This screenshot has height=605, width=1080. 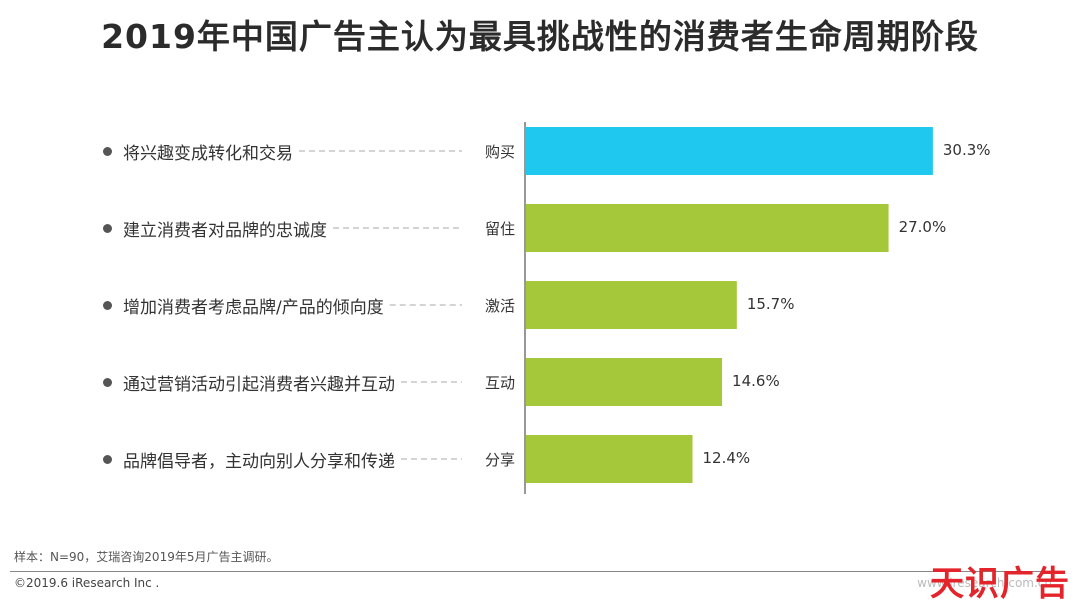 I want to click on watermark-text: www.iresearch.com.cn, so click(x=984, y=583).